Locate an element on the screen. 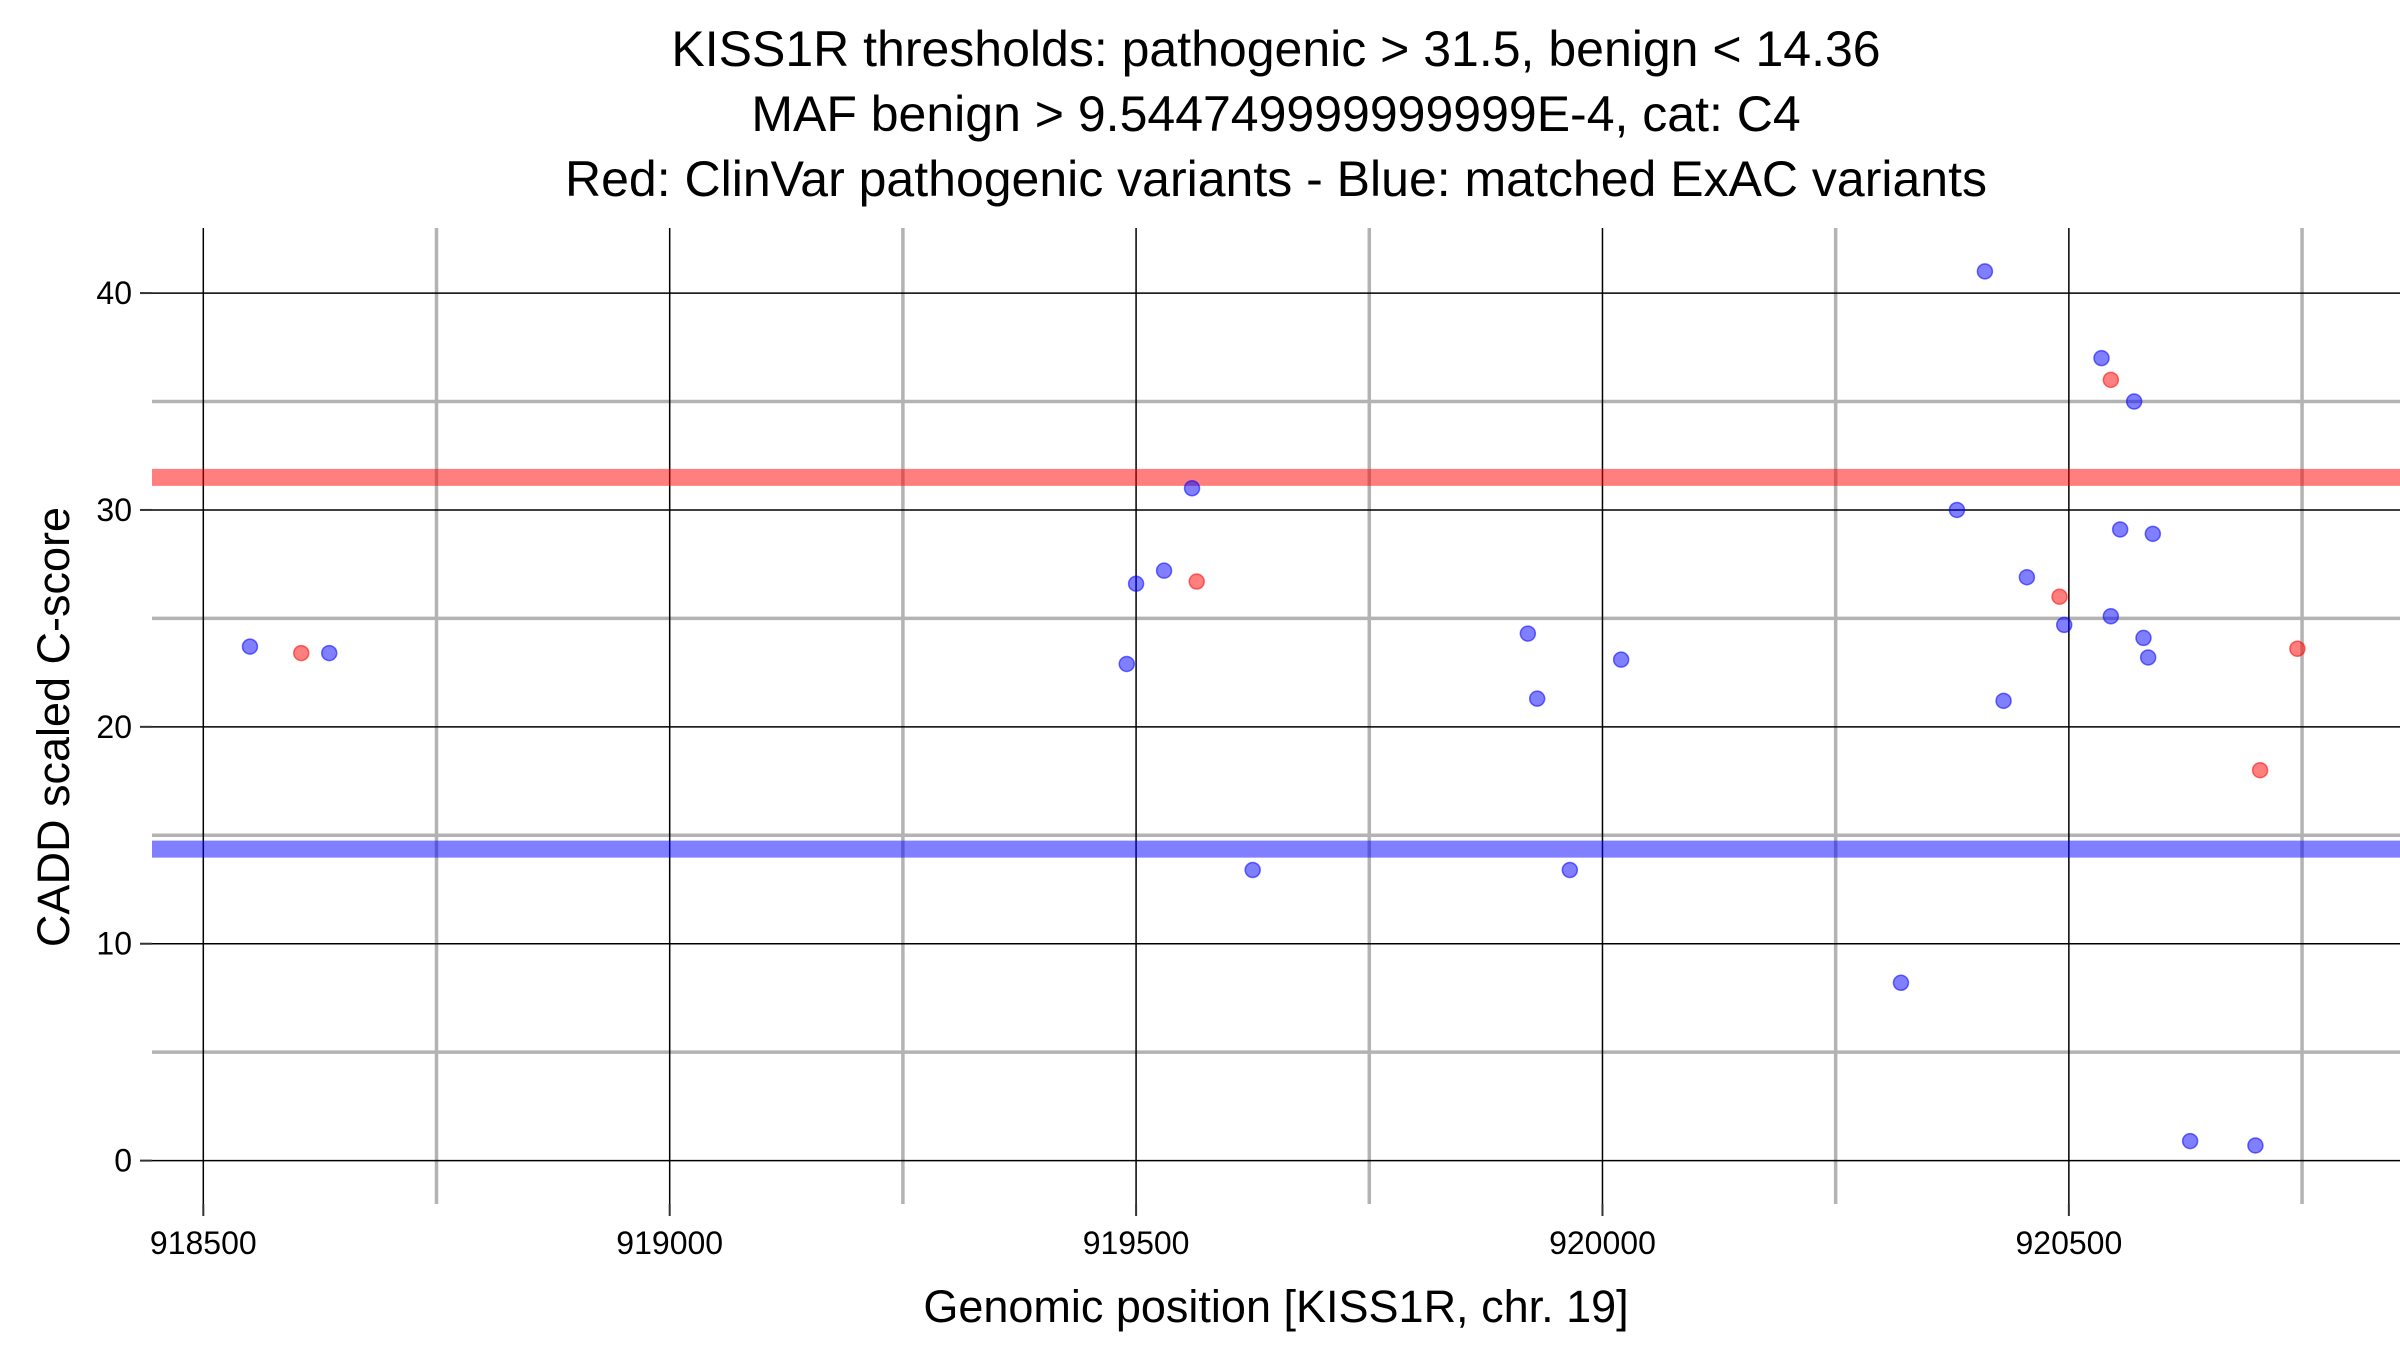 This screenshot has height=1350, width=2400. x-axis-ticks: 918500 919000 919500 920000 920500 is located at coordinates (1136, 1232).